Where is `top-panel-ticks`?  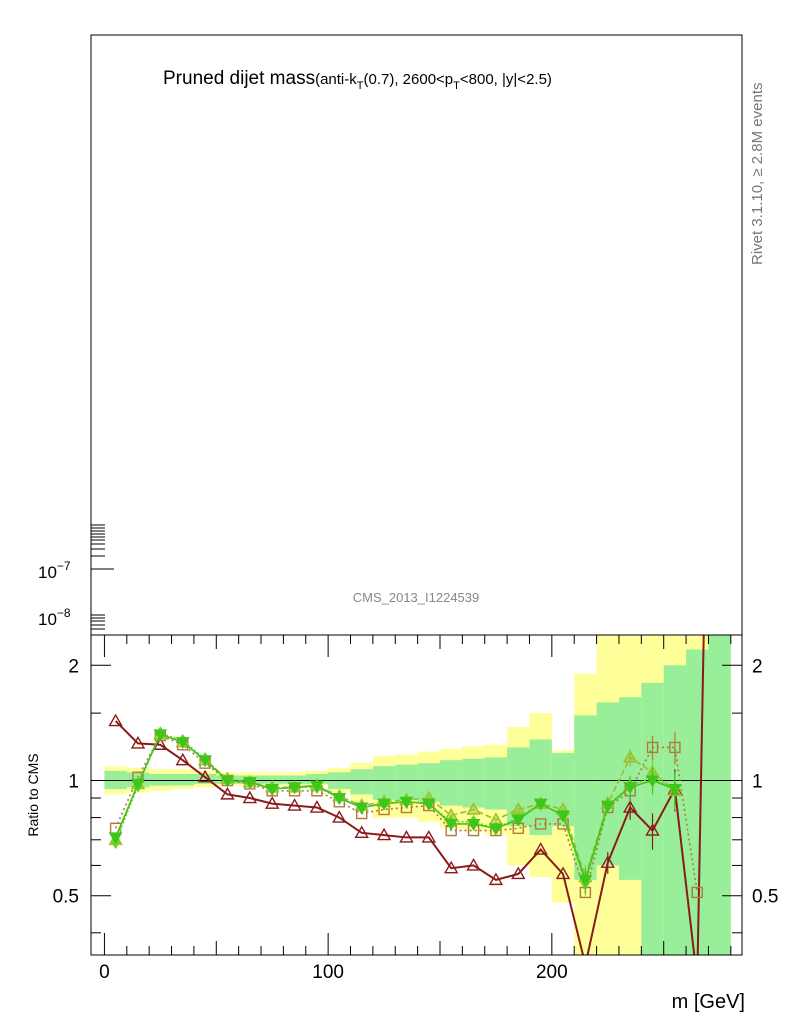
top-panel-ticks is located at coordinates (102, 577).